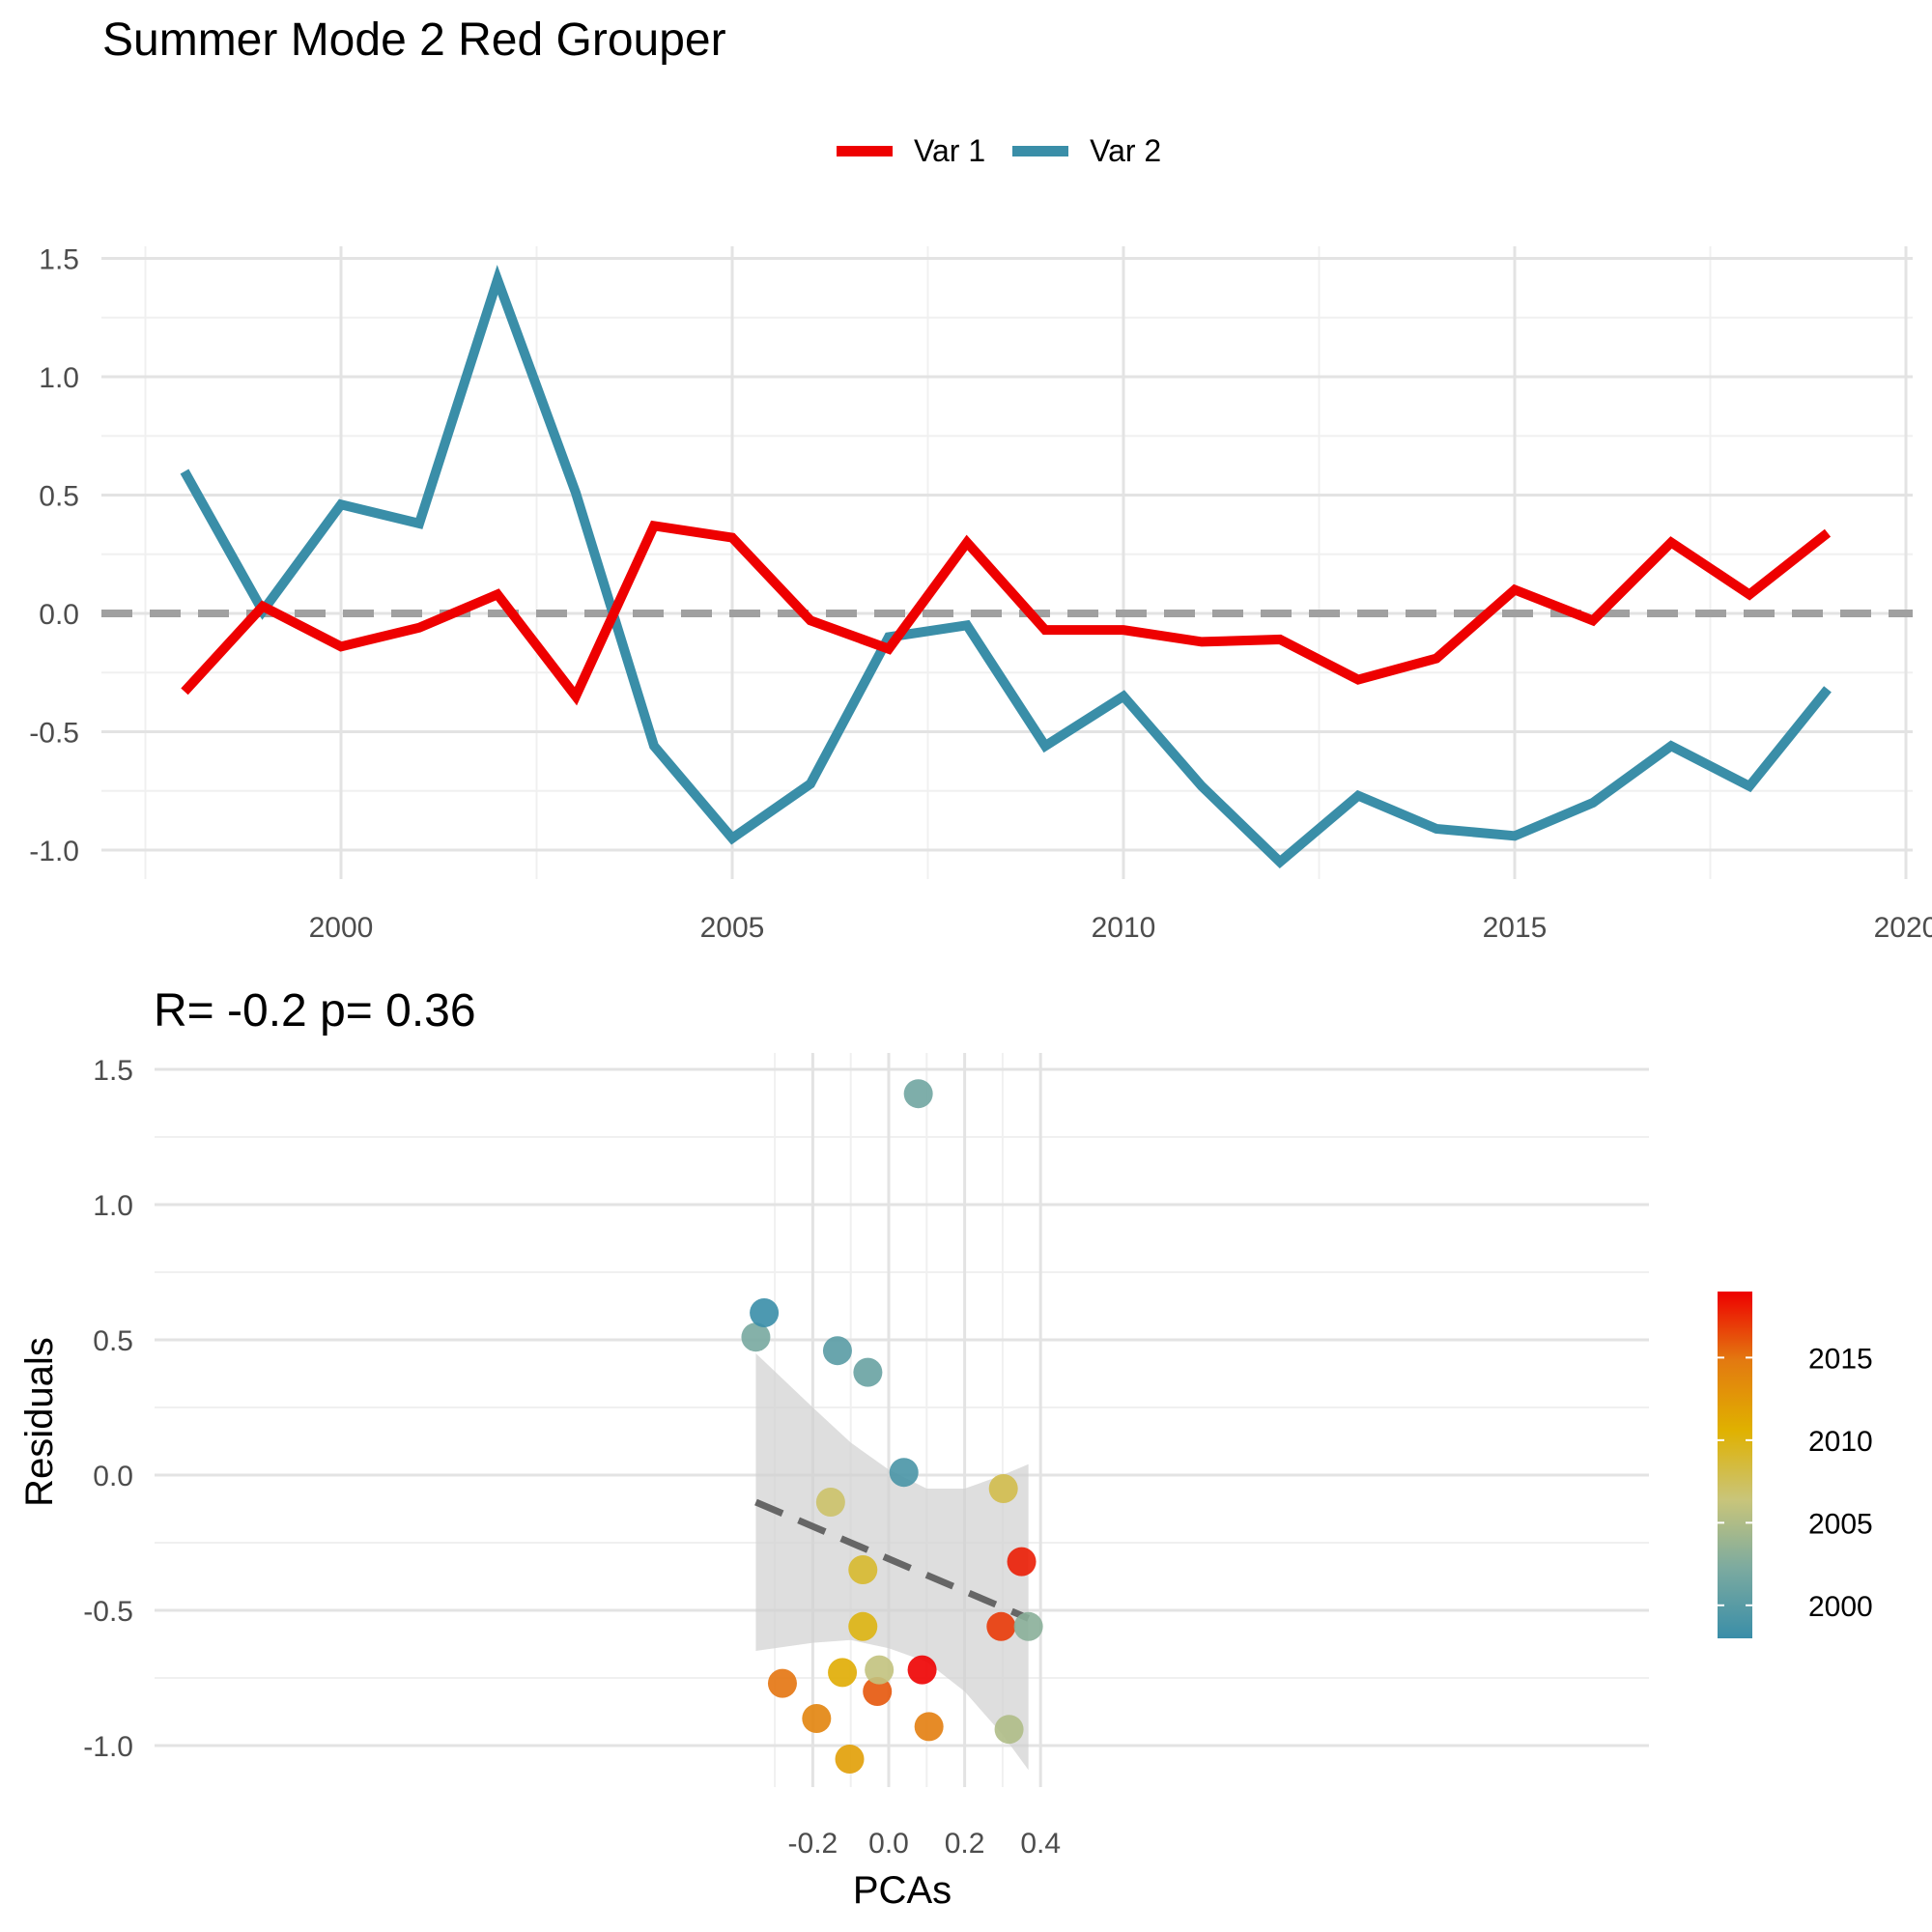  Describe the element at coordinates (950, 150) in the screenshot. I see `legend-label-var1: Var 1` at that location.